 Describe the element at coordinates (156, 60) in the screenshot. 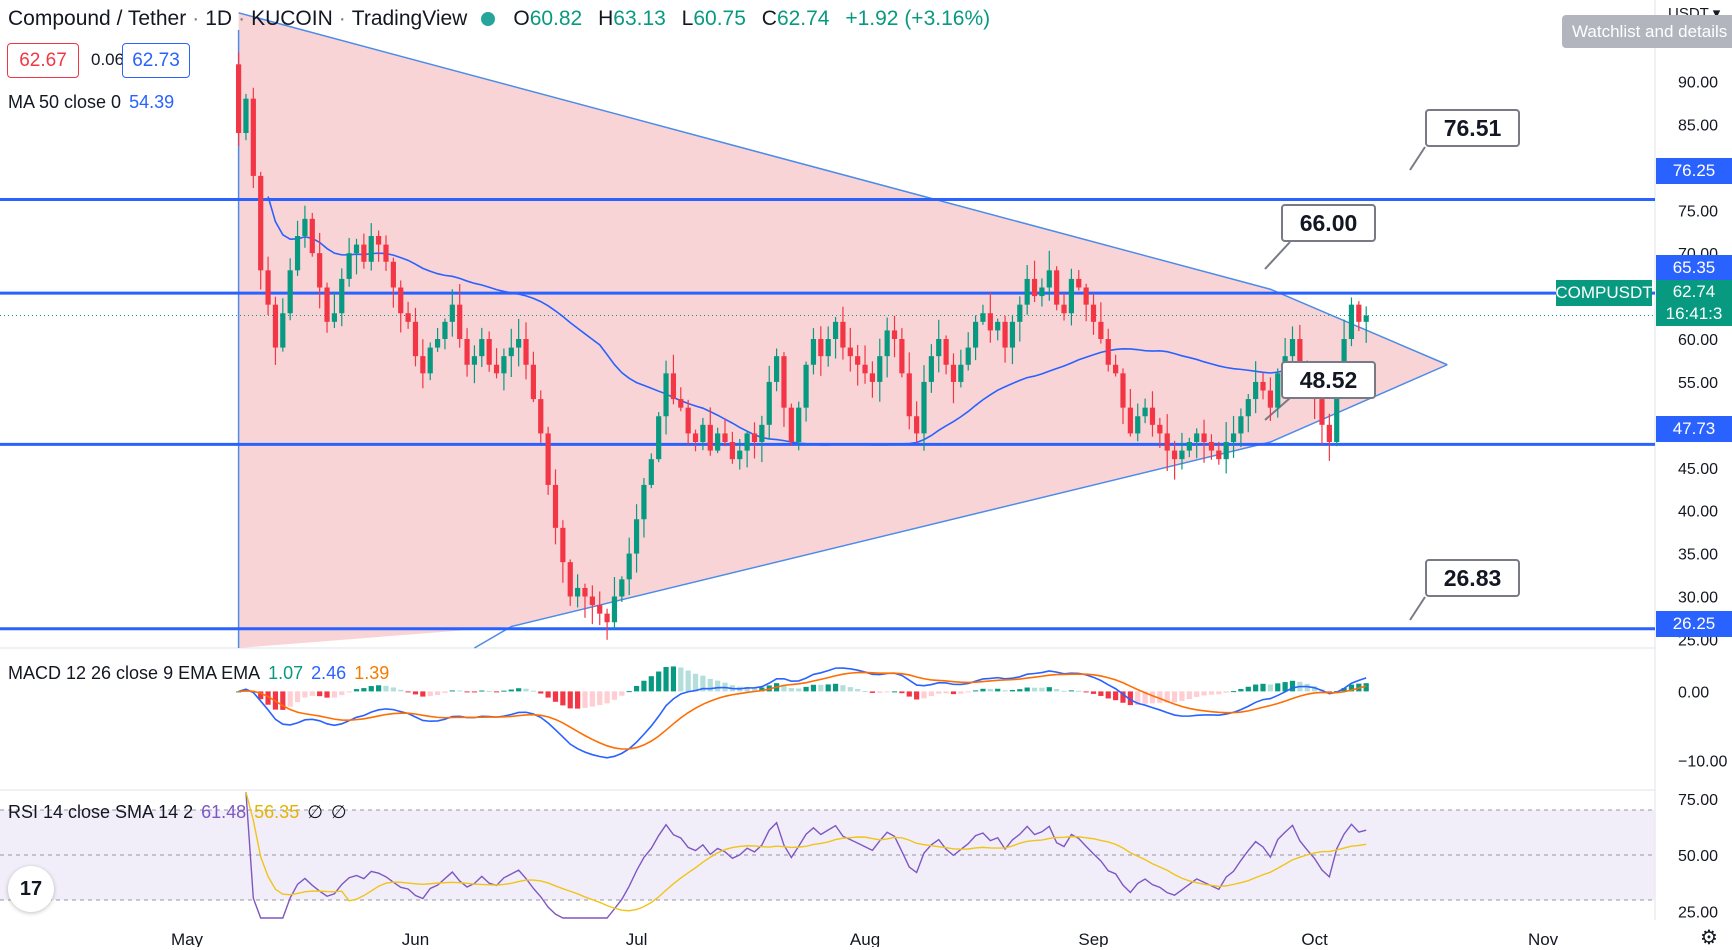

I see `buy-price-button: 62.73` at that location.